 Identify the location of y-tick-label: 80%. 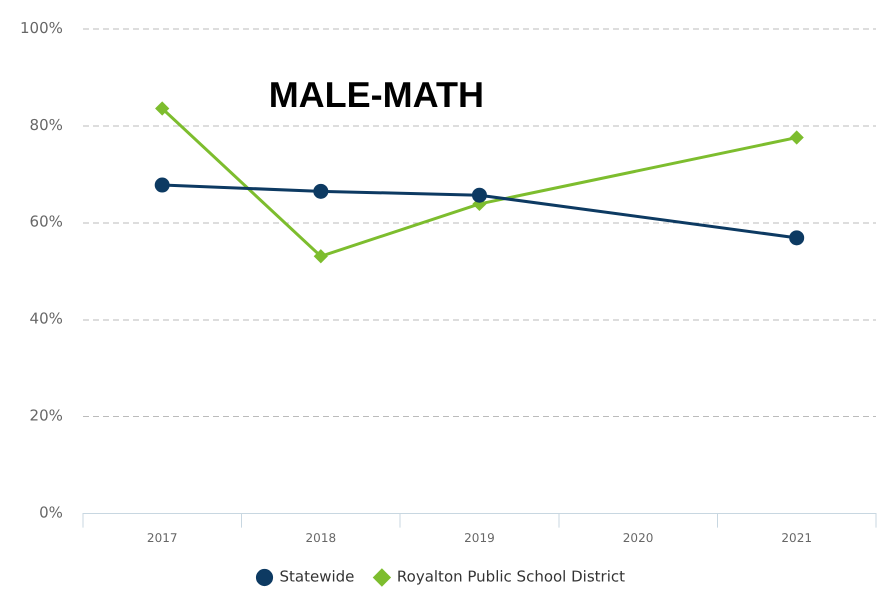
(46, 125).